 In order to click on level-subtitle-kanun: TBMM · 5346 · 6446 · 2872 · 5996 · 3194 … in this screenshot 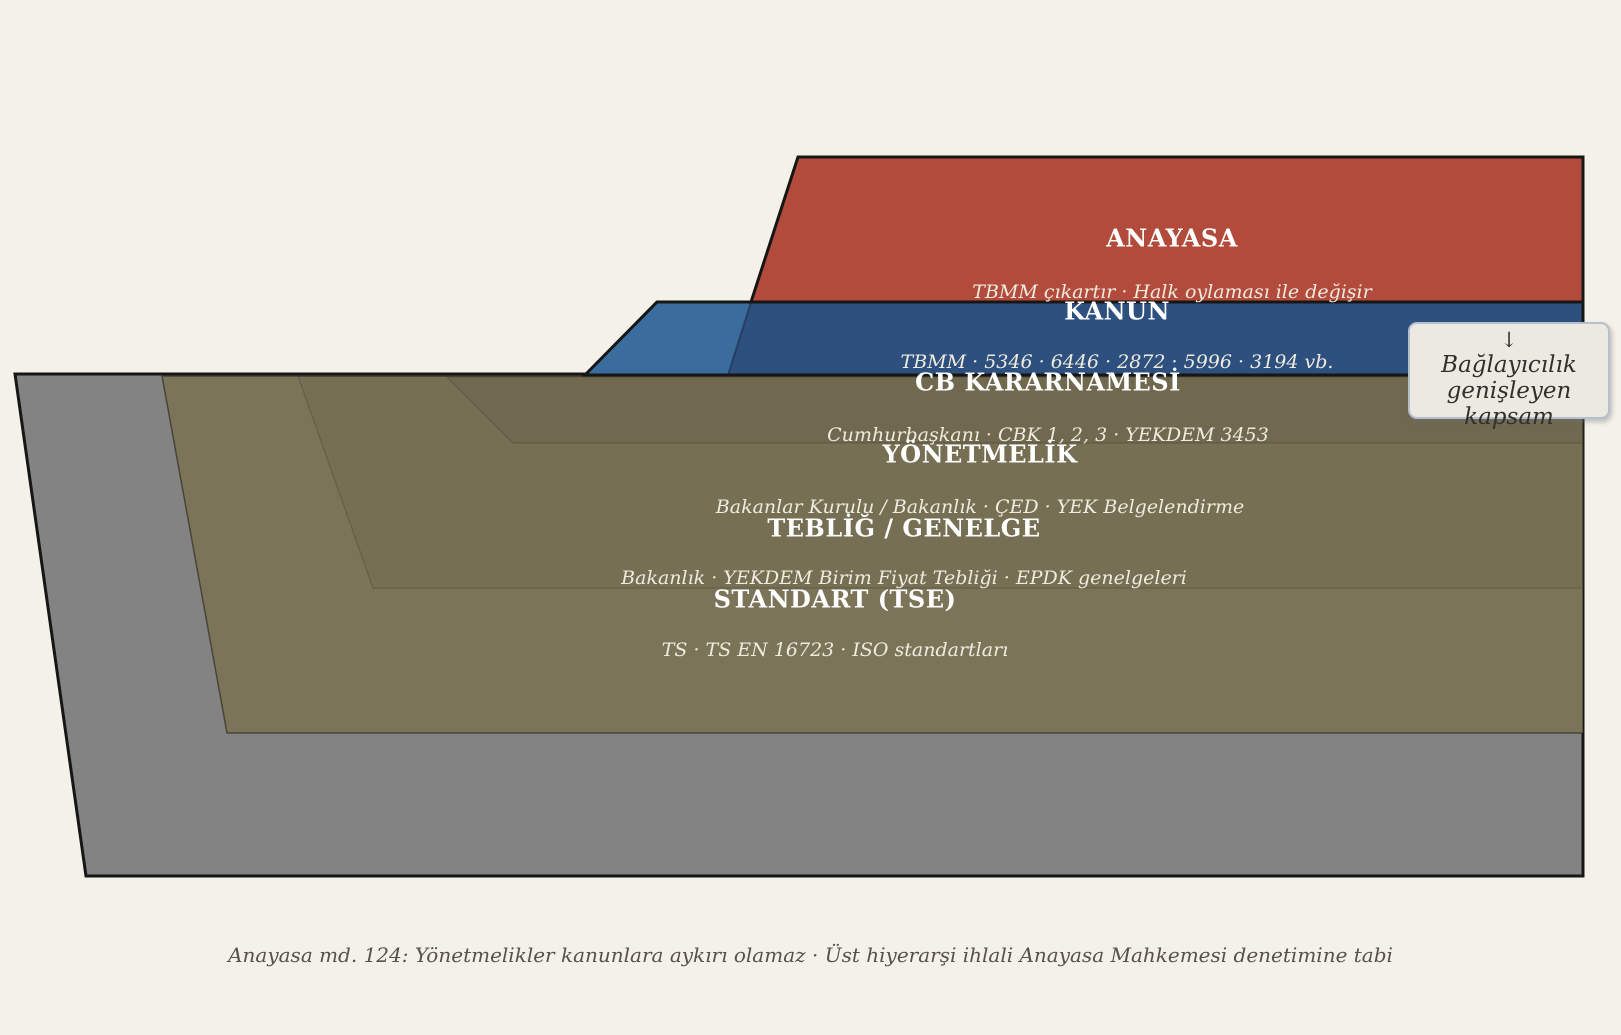, I will do `click(1117, 362)`.